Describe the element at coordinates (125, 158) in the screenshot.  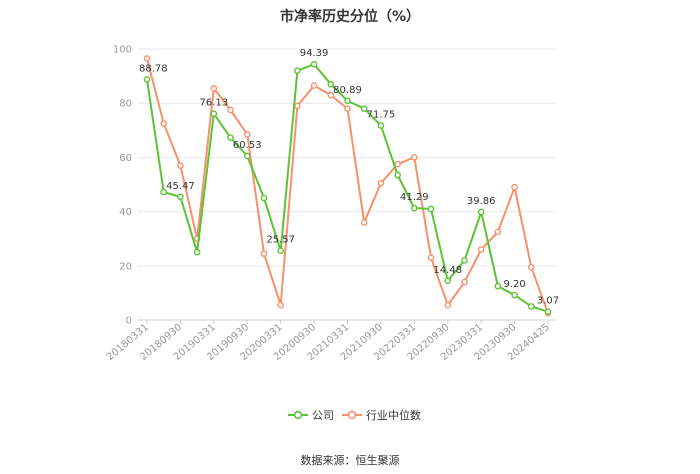
I see `y-tick-label: 60` at that location.